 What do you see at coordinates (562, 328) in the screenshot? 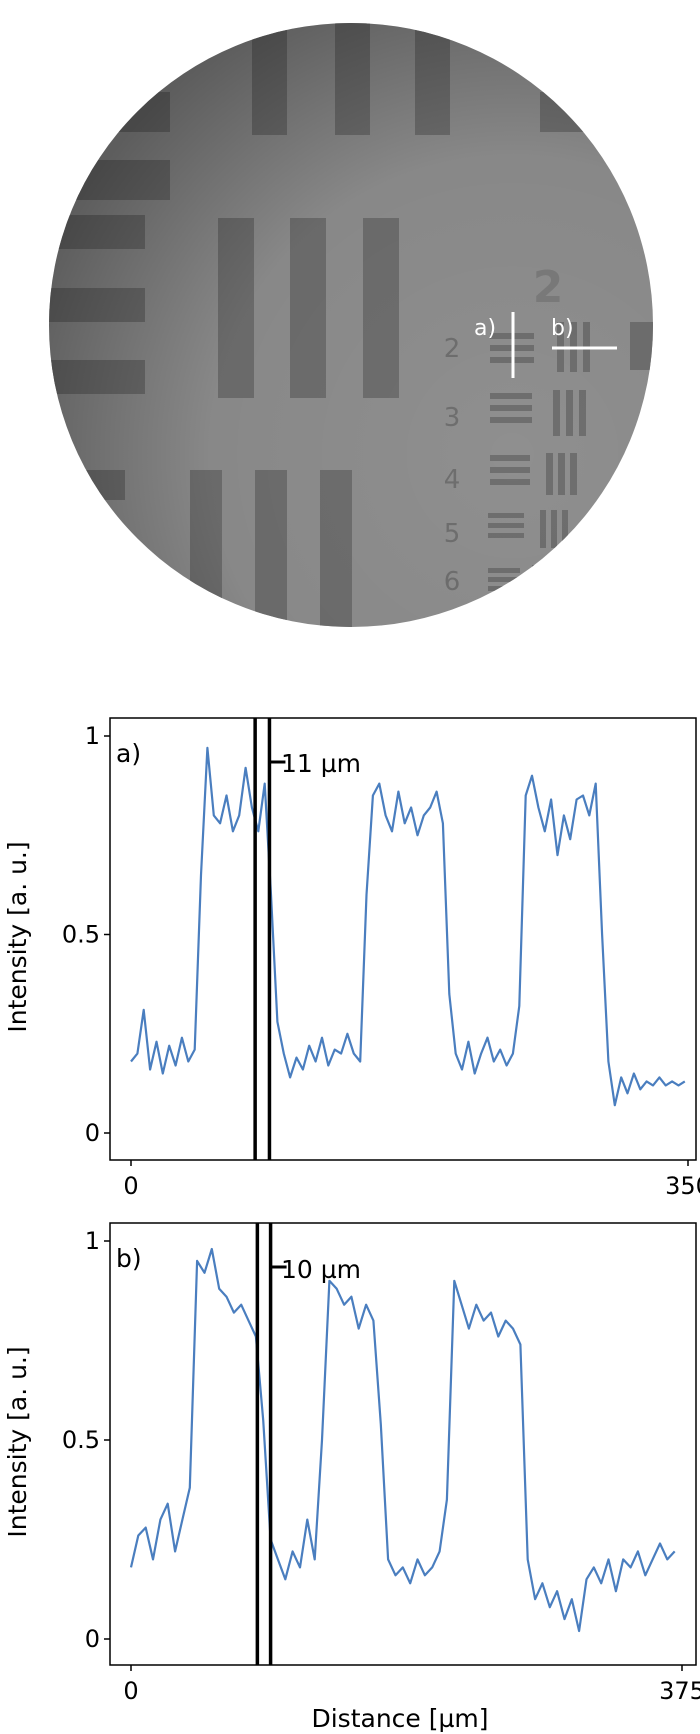
I see `profile-label-b: b)` at bounding box center [562, 328].